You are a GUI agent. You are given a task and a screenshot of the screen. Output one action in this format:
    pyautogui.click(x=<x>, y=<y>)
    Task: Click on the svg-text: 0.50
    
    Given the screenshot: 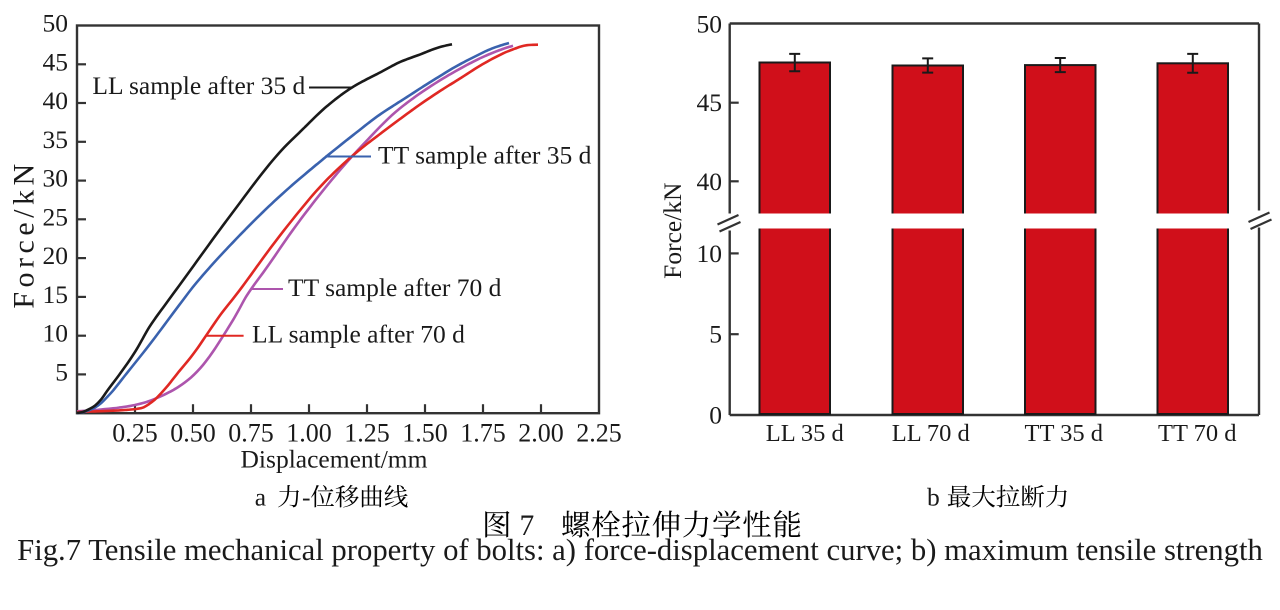 What is the action you would take?
    pyautogui.click(x=193, y=433)
    